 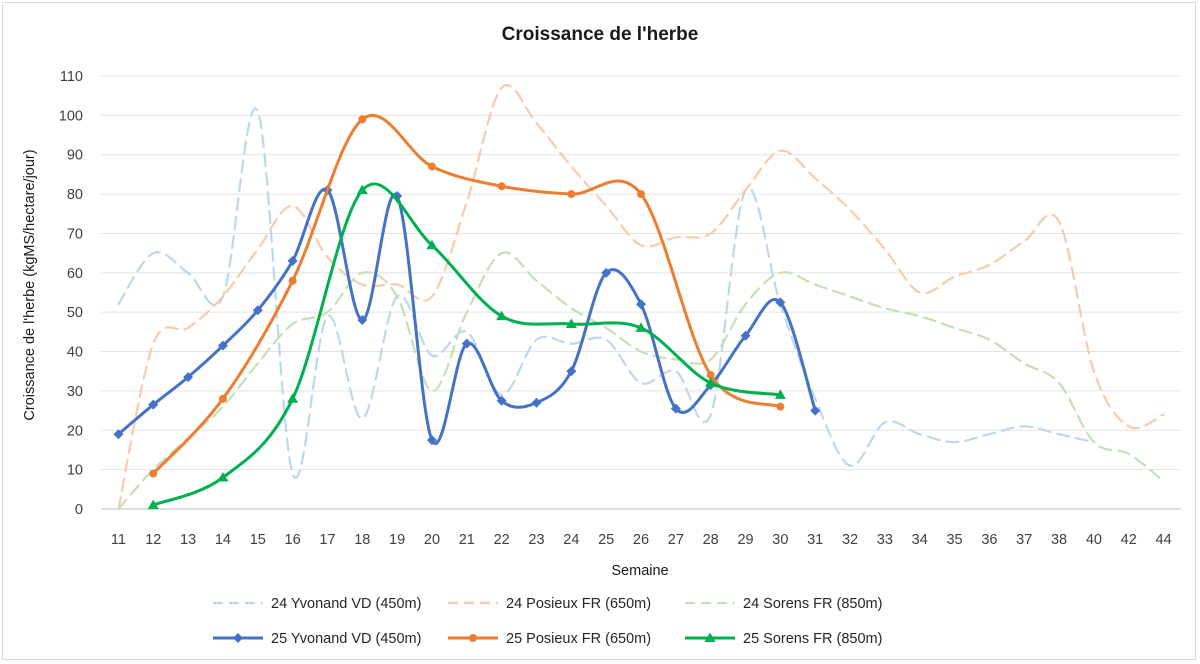 I want to click on x-tick-label: 17, so click(x=327, y=540).